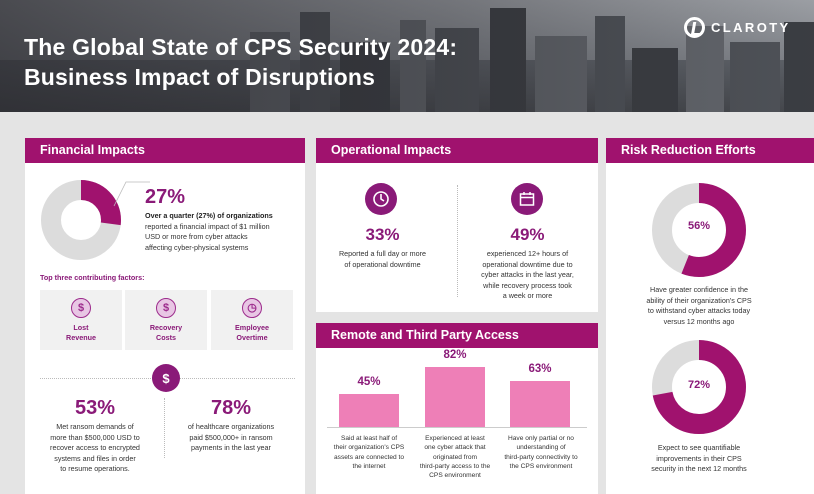 The width and height of the screenshot is (814, 494). What do you see at coordinates (252, 308) in the screenshot?
I see `clock-icon: ◷` at bounding box center [252, 308].